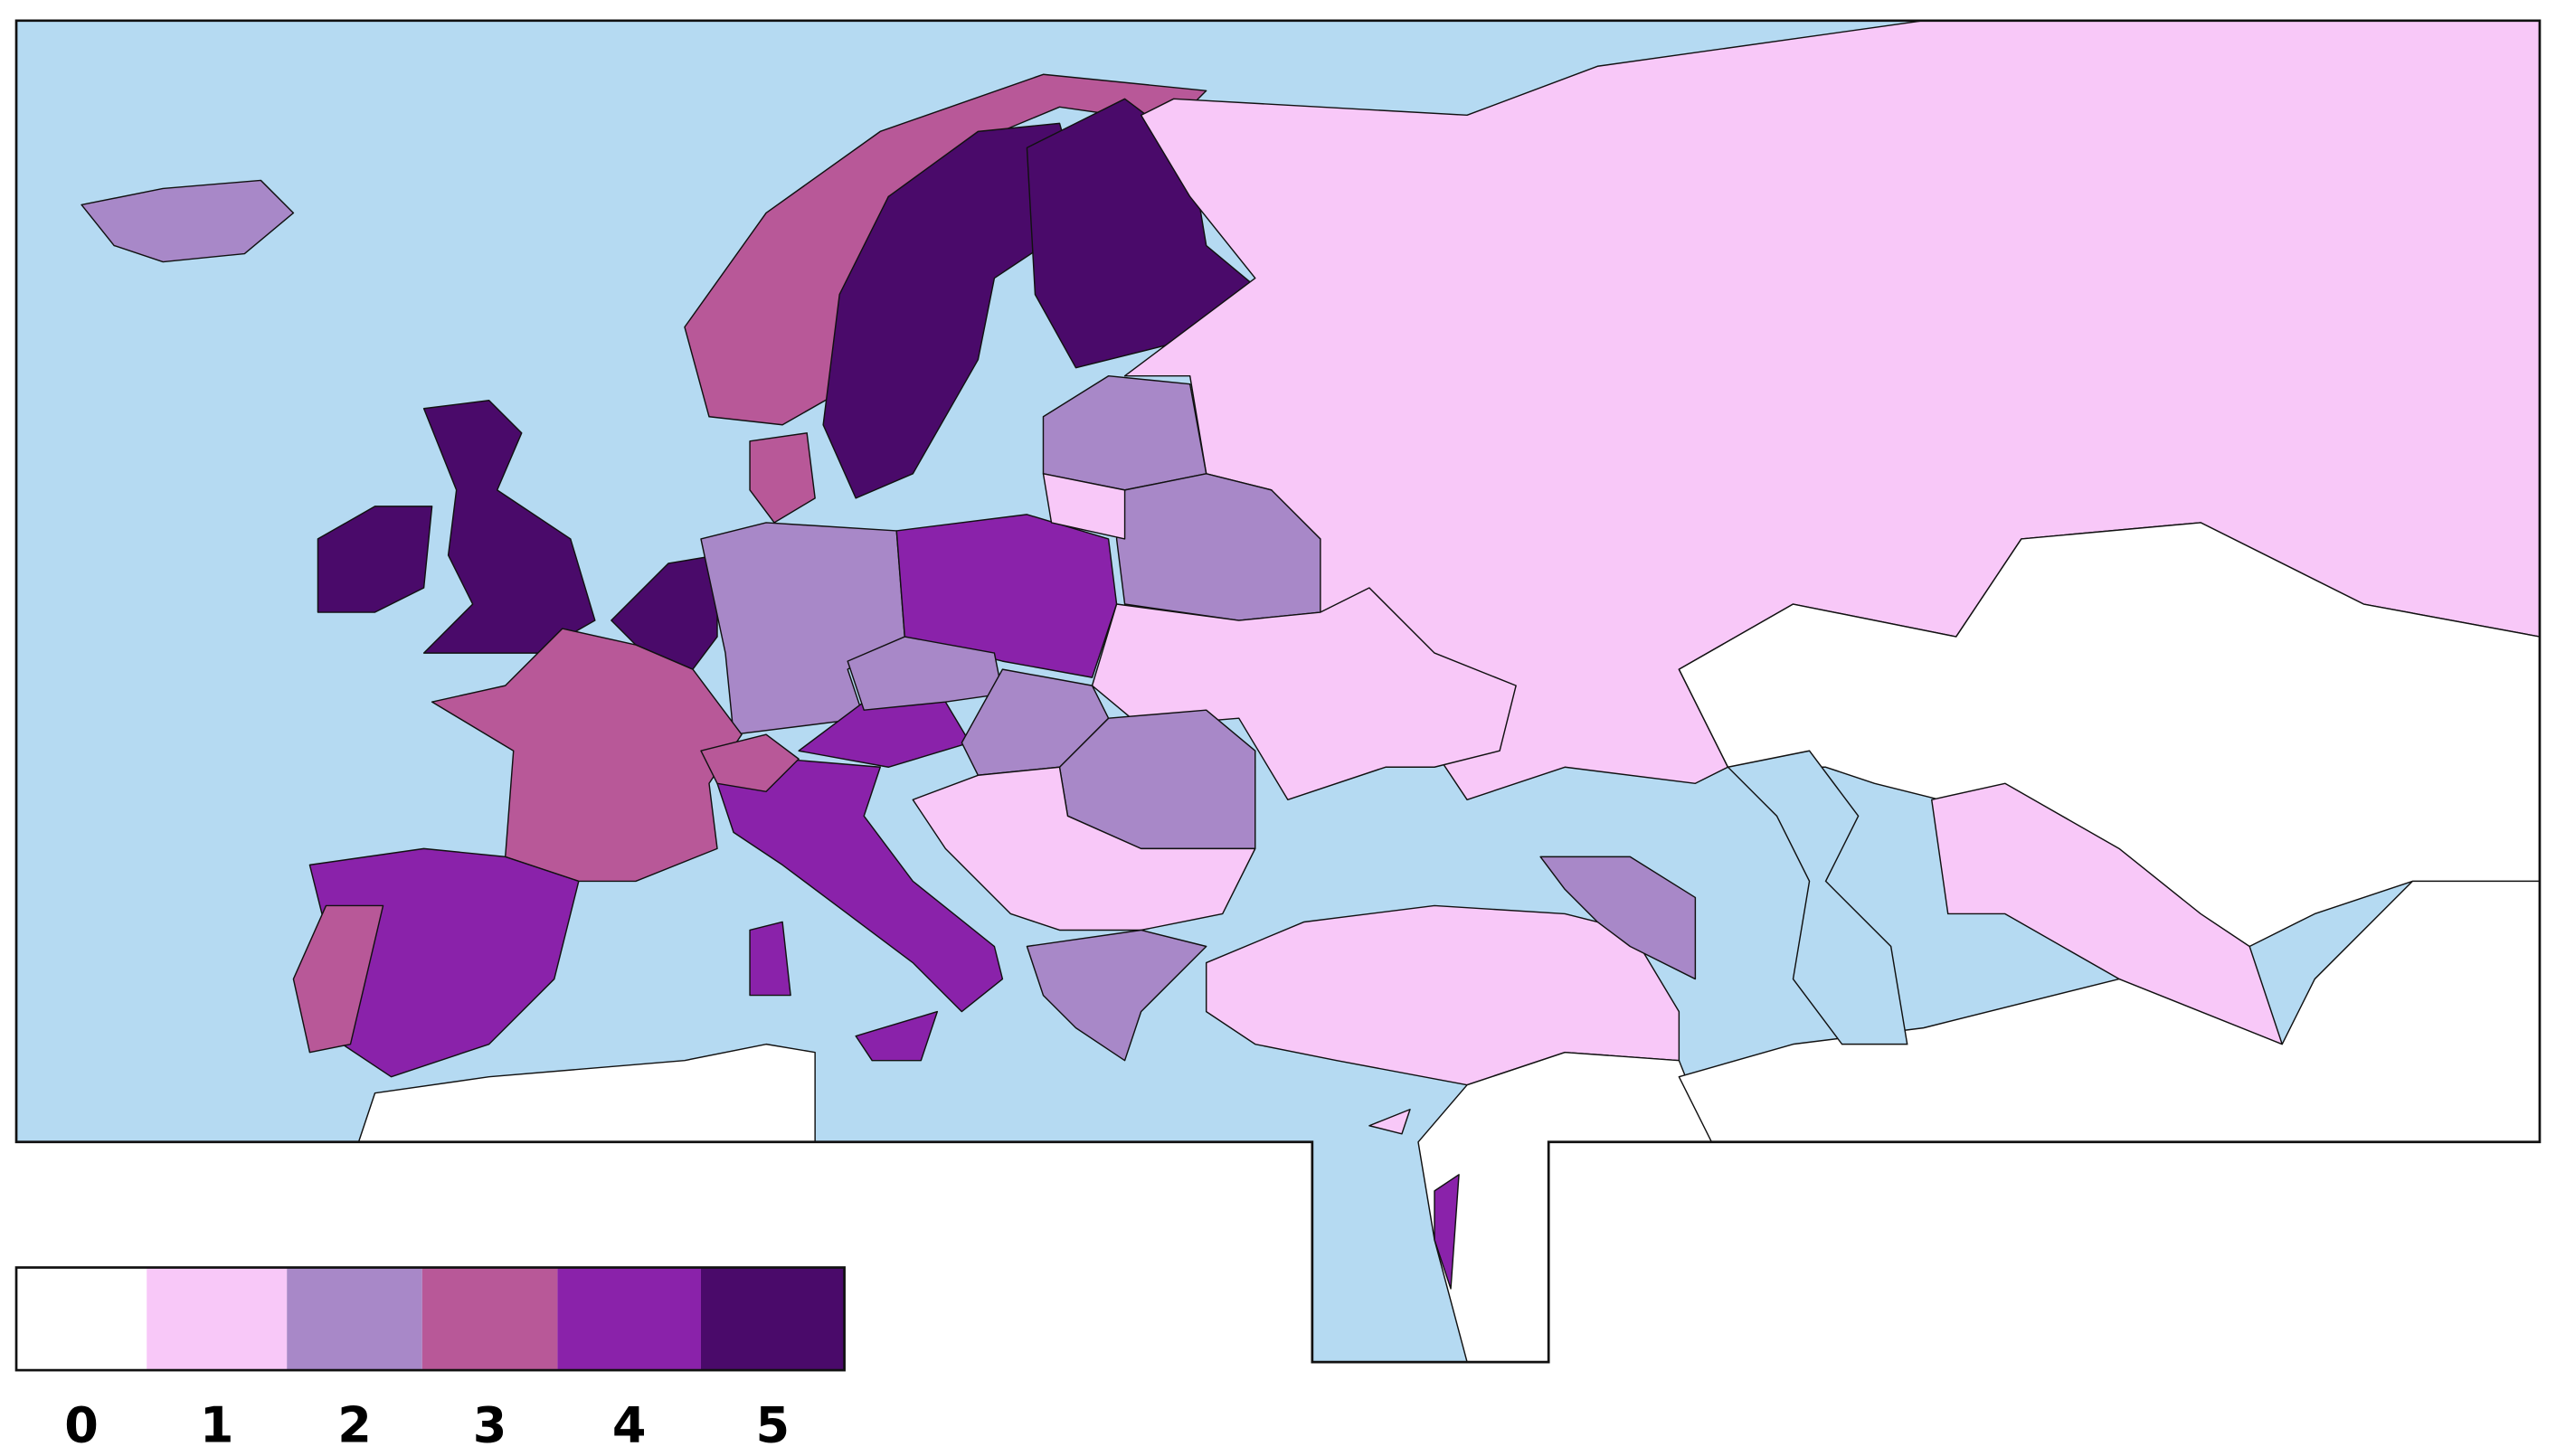 The width and height of the screenshot is (2556, 1456). I want to click on legend-label: 0, so click(82, 1425).